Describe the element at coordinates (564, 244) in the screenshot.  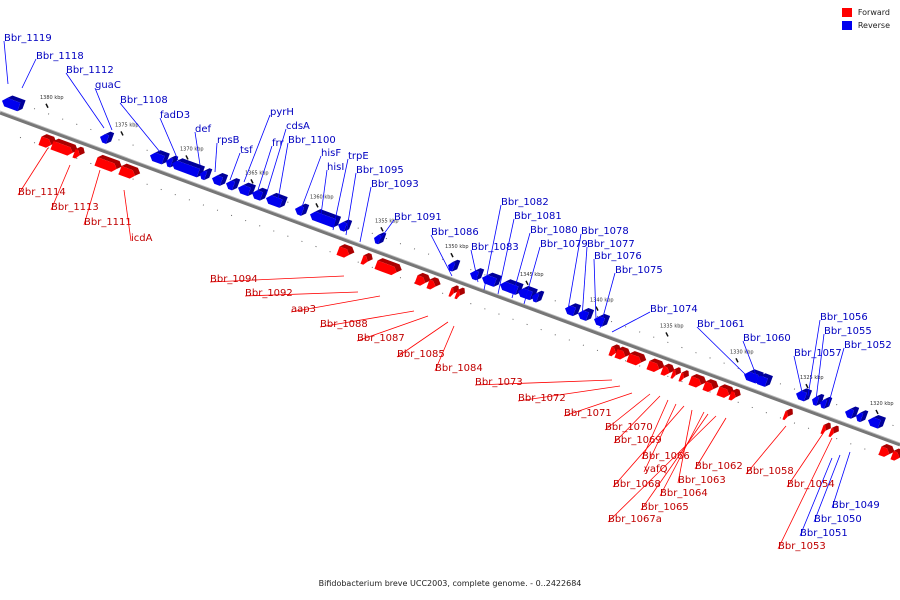
I see `gene-label: Bbr_1079` at that location.